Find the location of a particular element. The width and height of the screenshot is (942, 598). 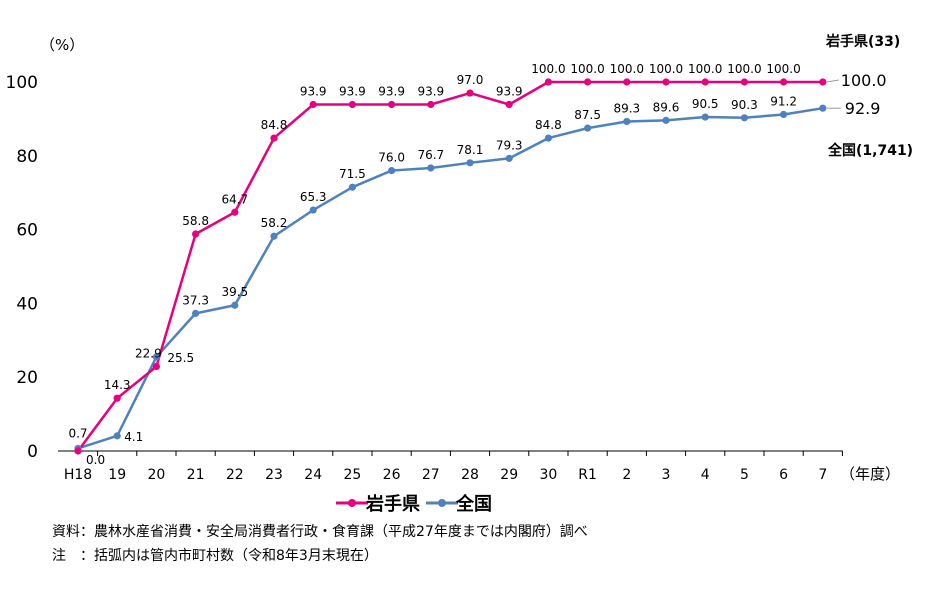

data-label: 90.3 is located at coordinates (744, 105).